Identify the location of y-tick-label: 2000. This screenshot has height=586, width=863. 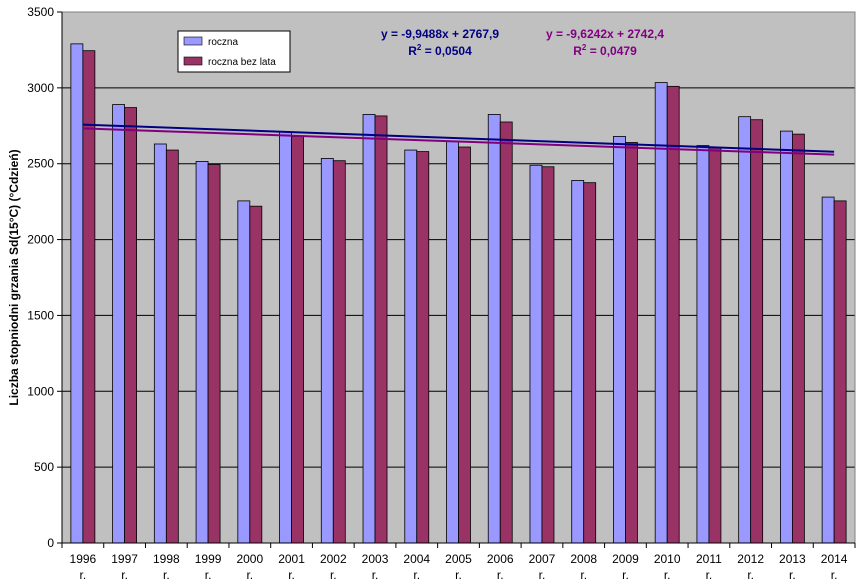
(40, 240).